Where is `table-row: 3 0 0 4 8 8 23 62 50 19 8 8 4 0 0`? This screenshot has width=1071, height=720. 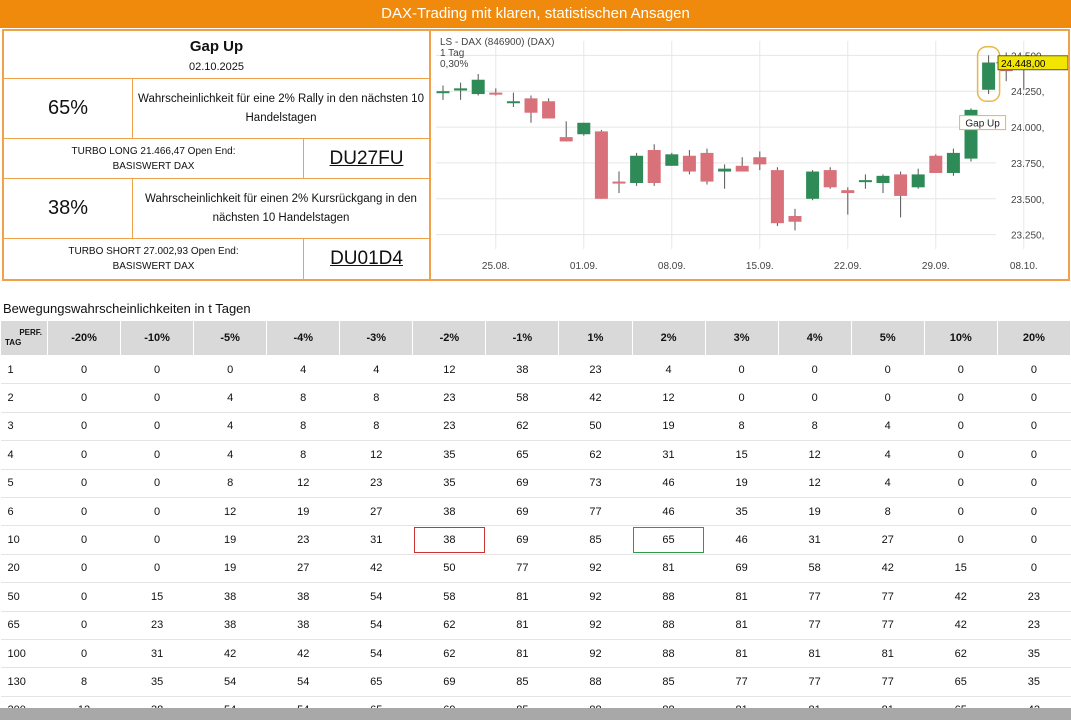 table-row: 3 0 0 4 8 8 23 62 50 19 8 8 4 0 0 is located at coordinates (535, 427).